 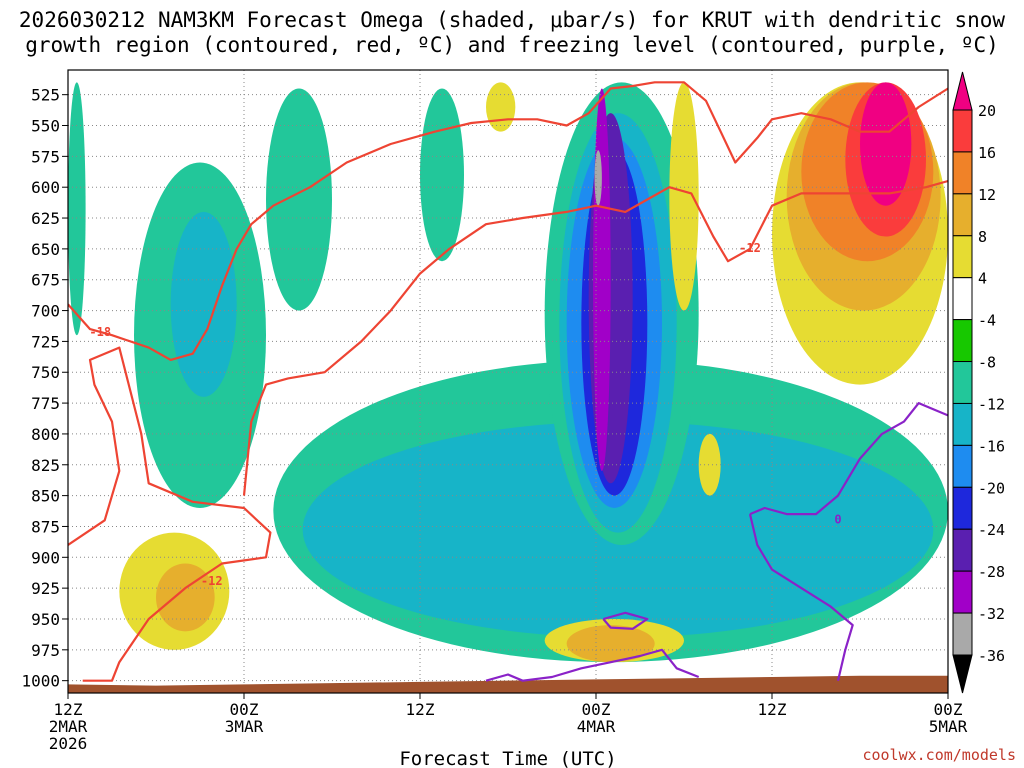 What do you see at coordinates (244, 726) in the screenshot?
I see `x-tick-label-12-1: 3MAR` at bounding box center [244, 726].